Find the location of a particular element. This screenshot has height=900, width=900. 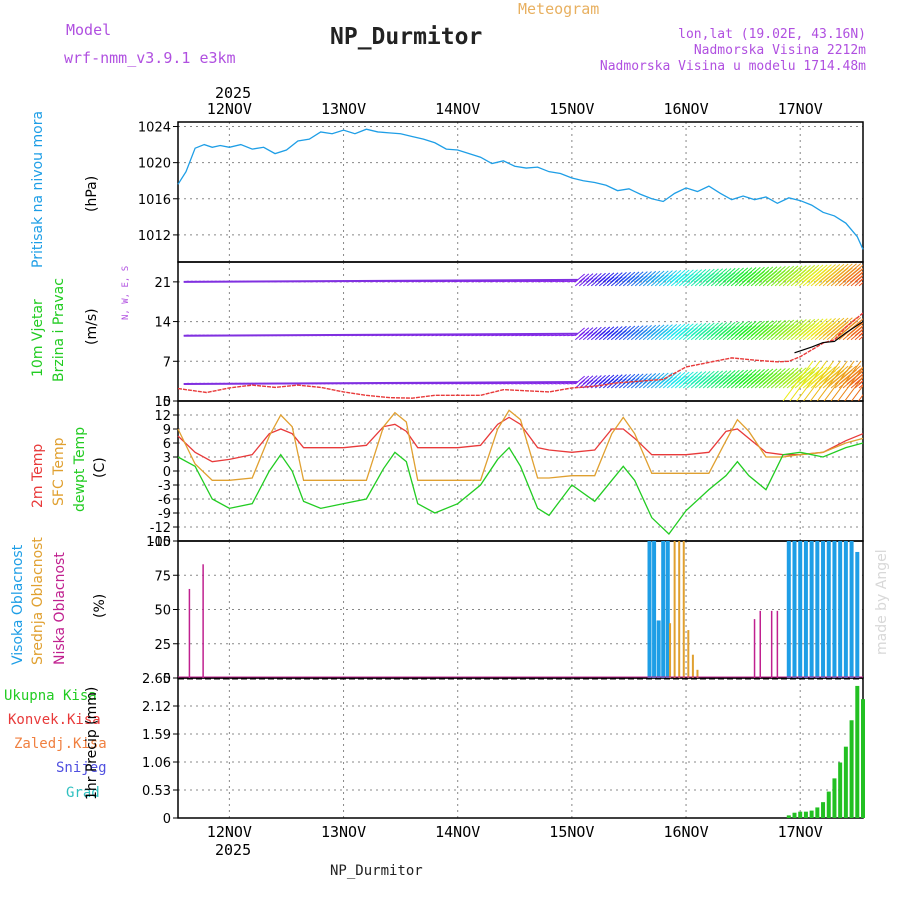

y-tick-label: 1.06 is located at coordinates (156, 763).